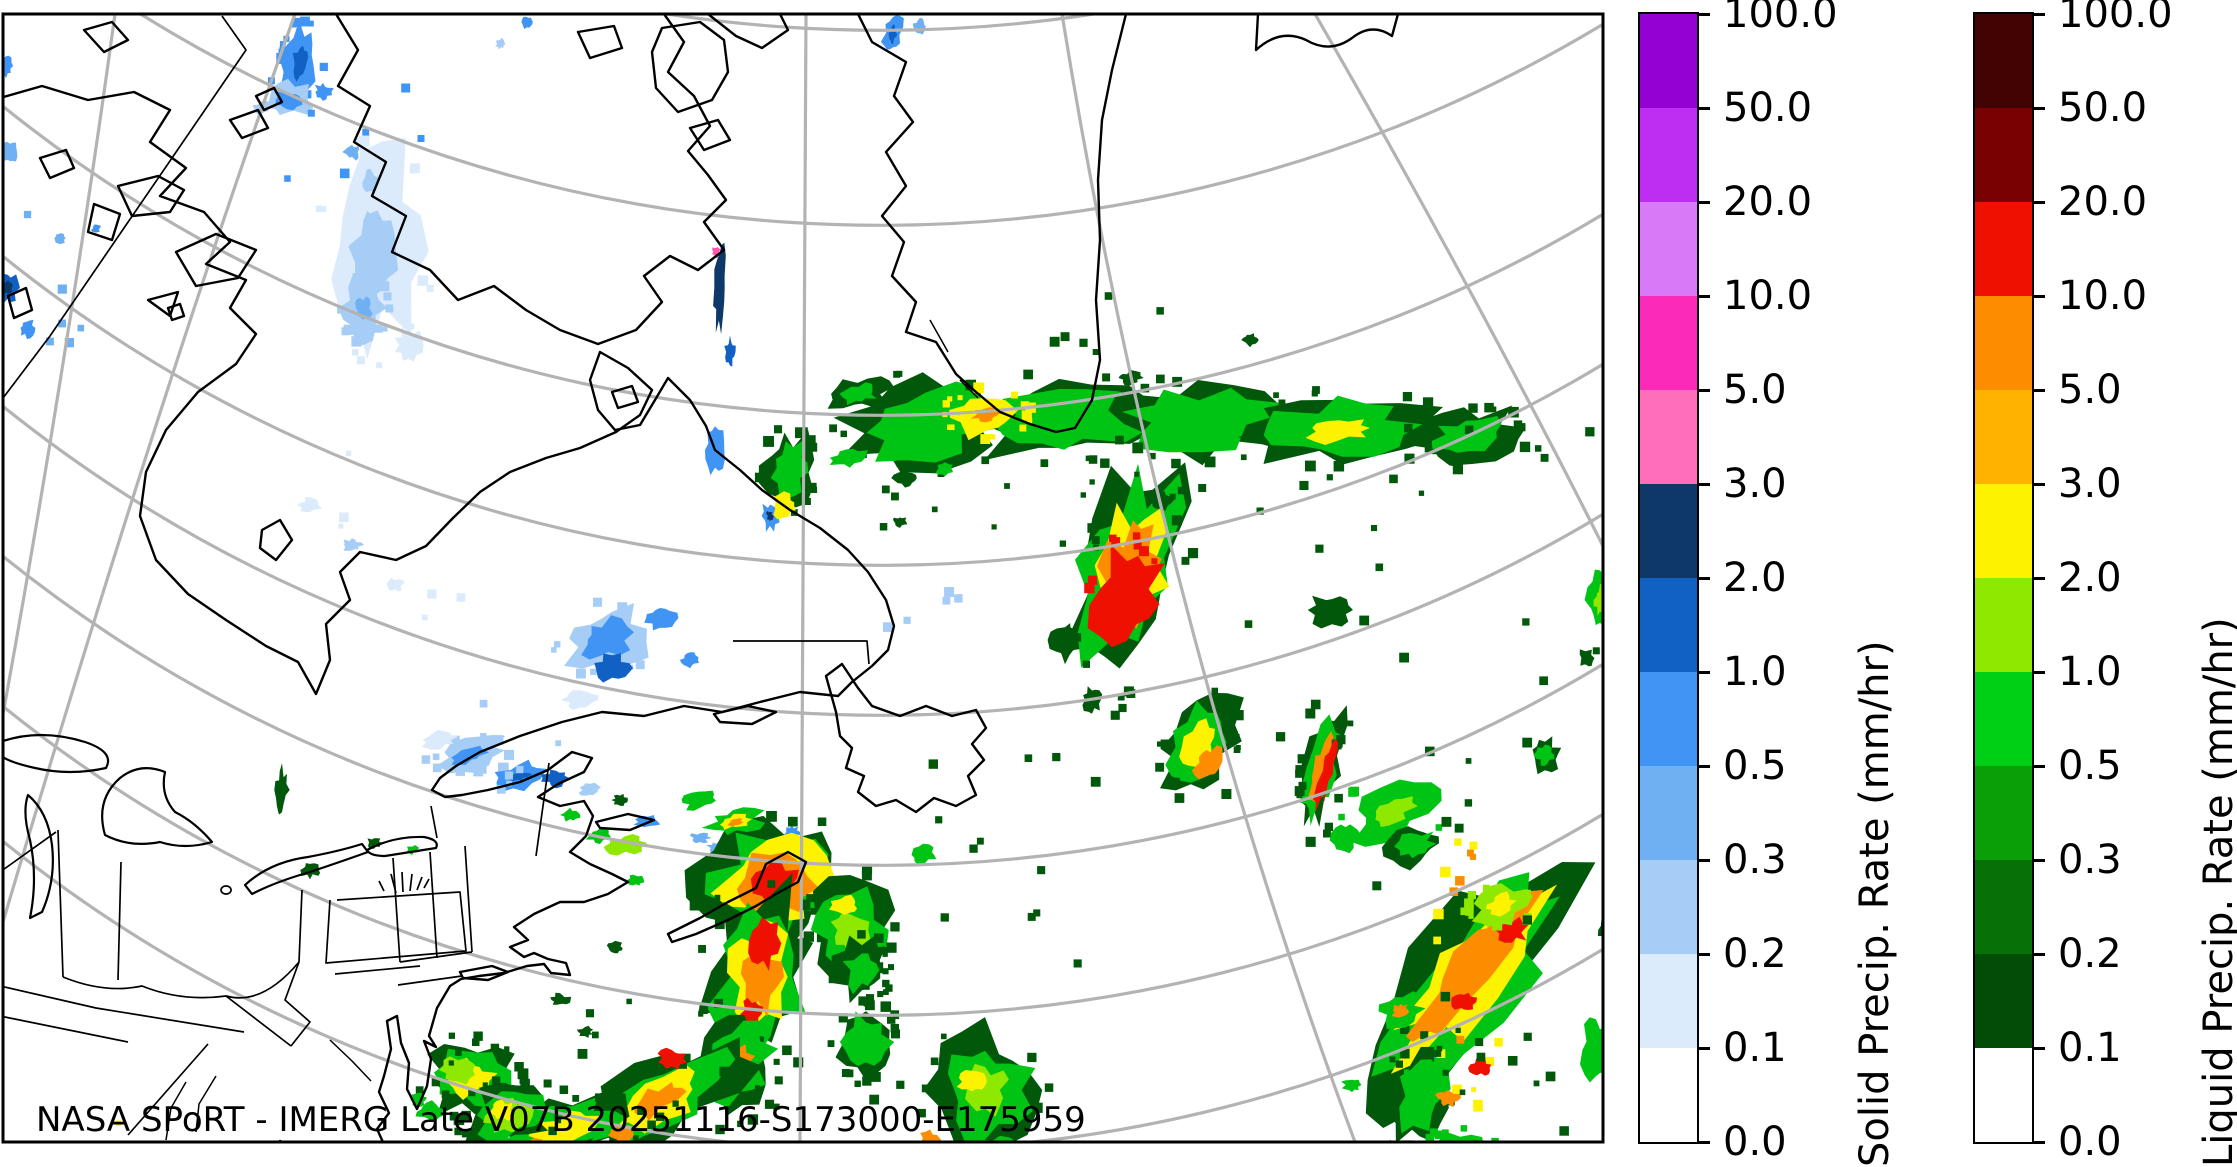 This screenshot has width=2237, height=1167. Describe the element at coordinates (803, 578) in the screenshot. I see `graticule-meridian` at that location.